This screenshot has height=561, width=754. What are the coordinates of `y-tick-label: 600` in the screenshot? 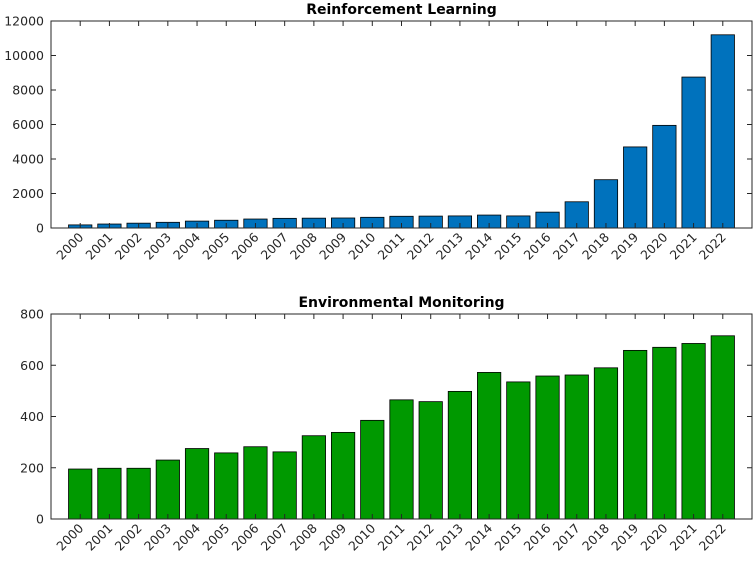 It's located at (32, 365).